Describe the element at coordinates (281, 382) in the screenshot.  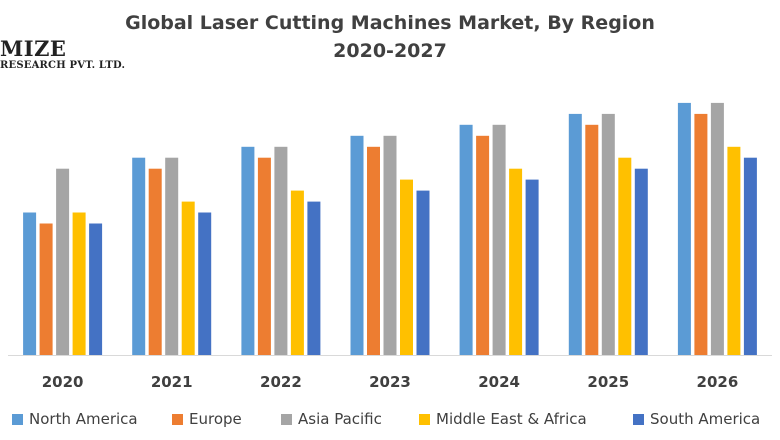
I see `x-tick-label-2022: 2022` at that location.